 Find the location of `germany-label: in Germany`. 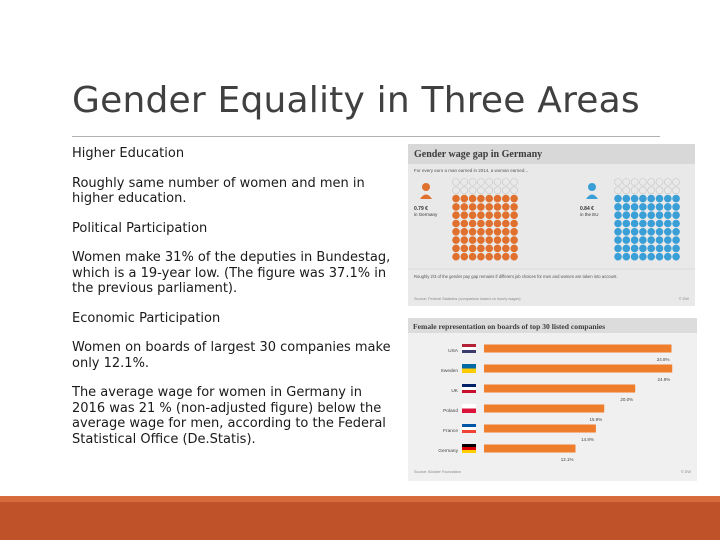

germany-label: in Germany is located at coordinates (426, 214).